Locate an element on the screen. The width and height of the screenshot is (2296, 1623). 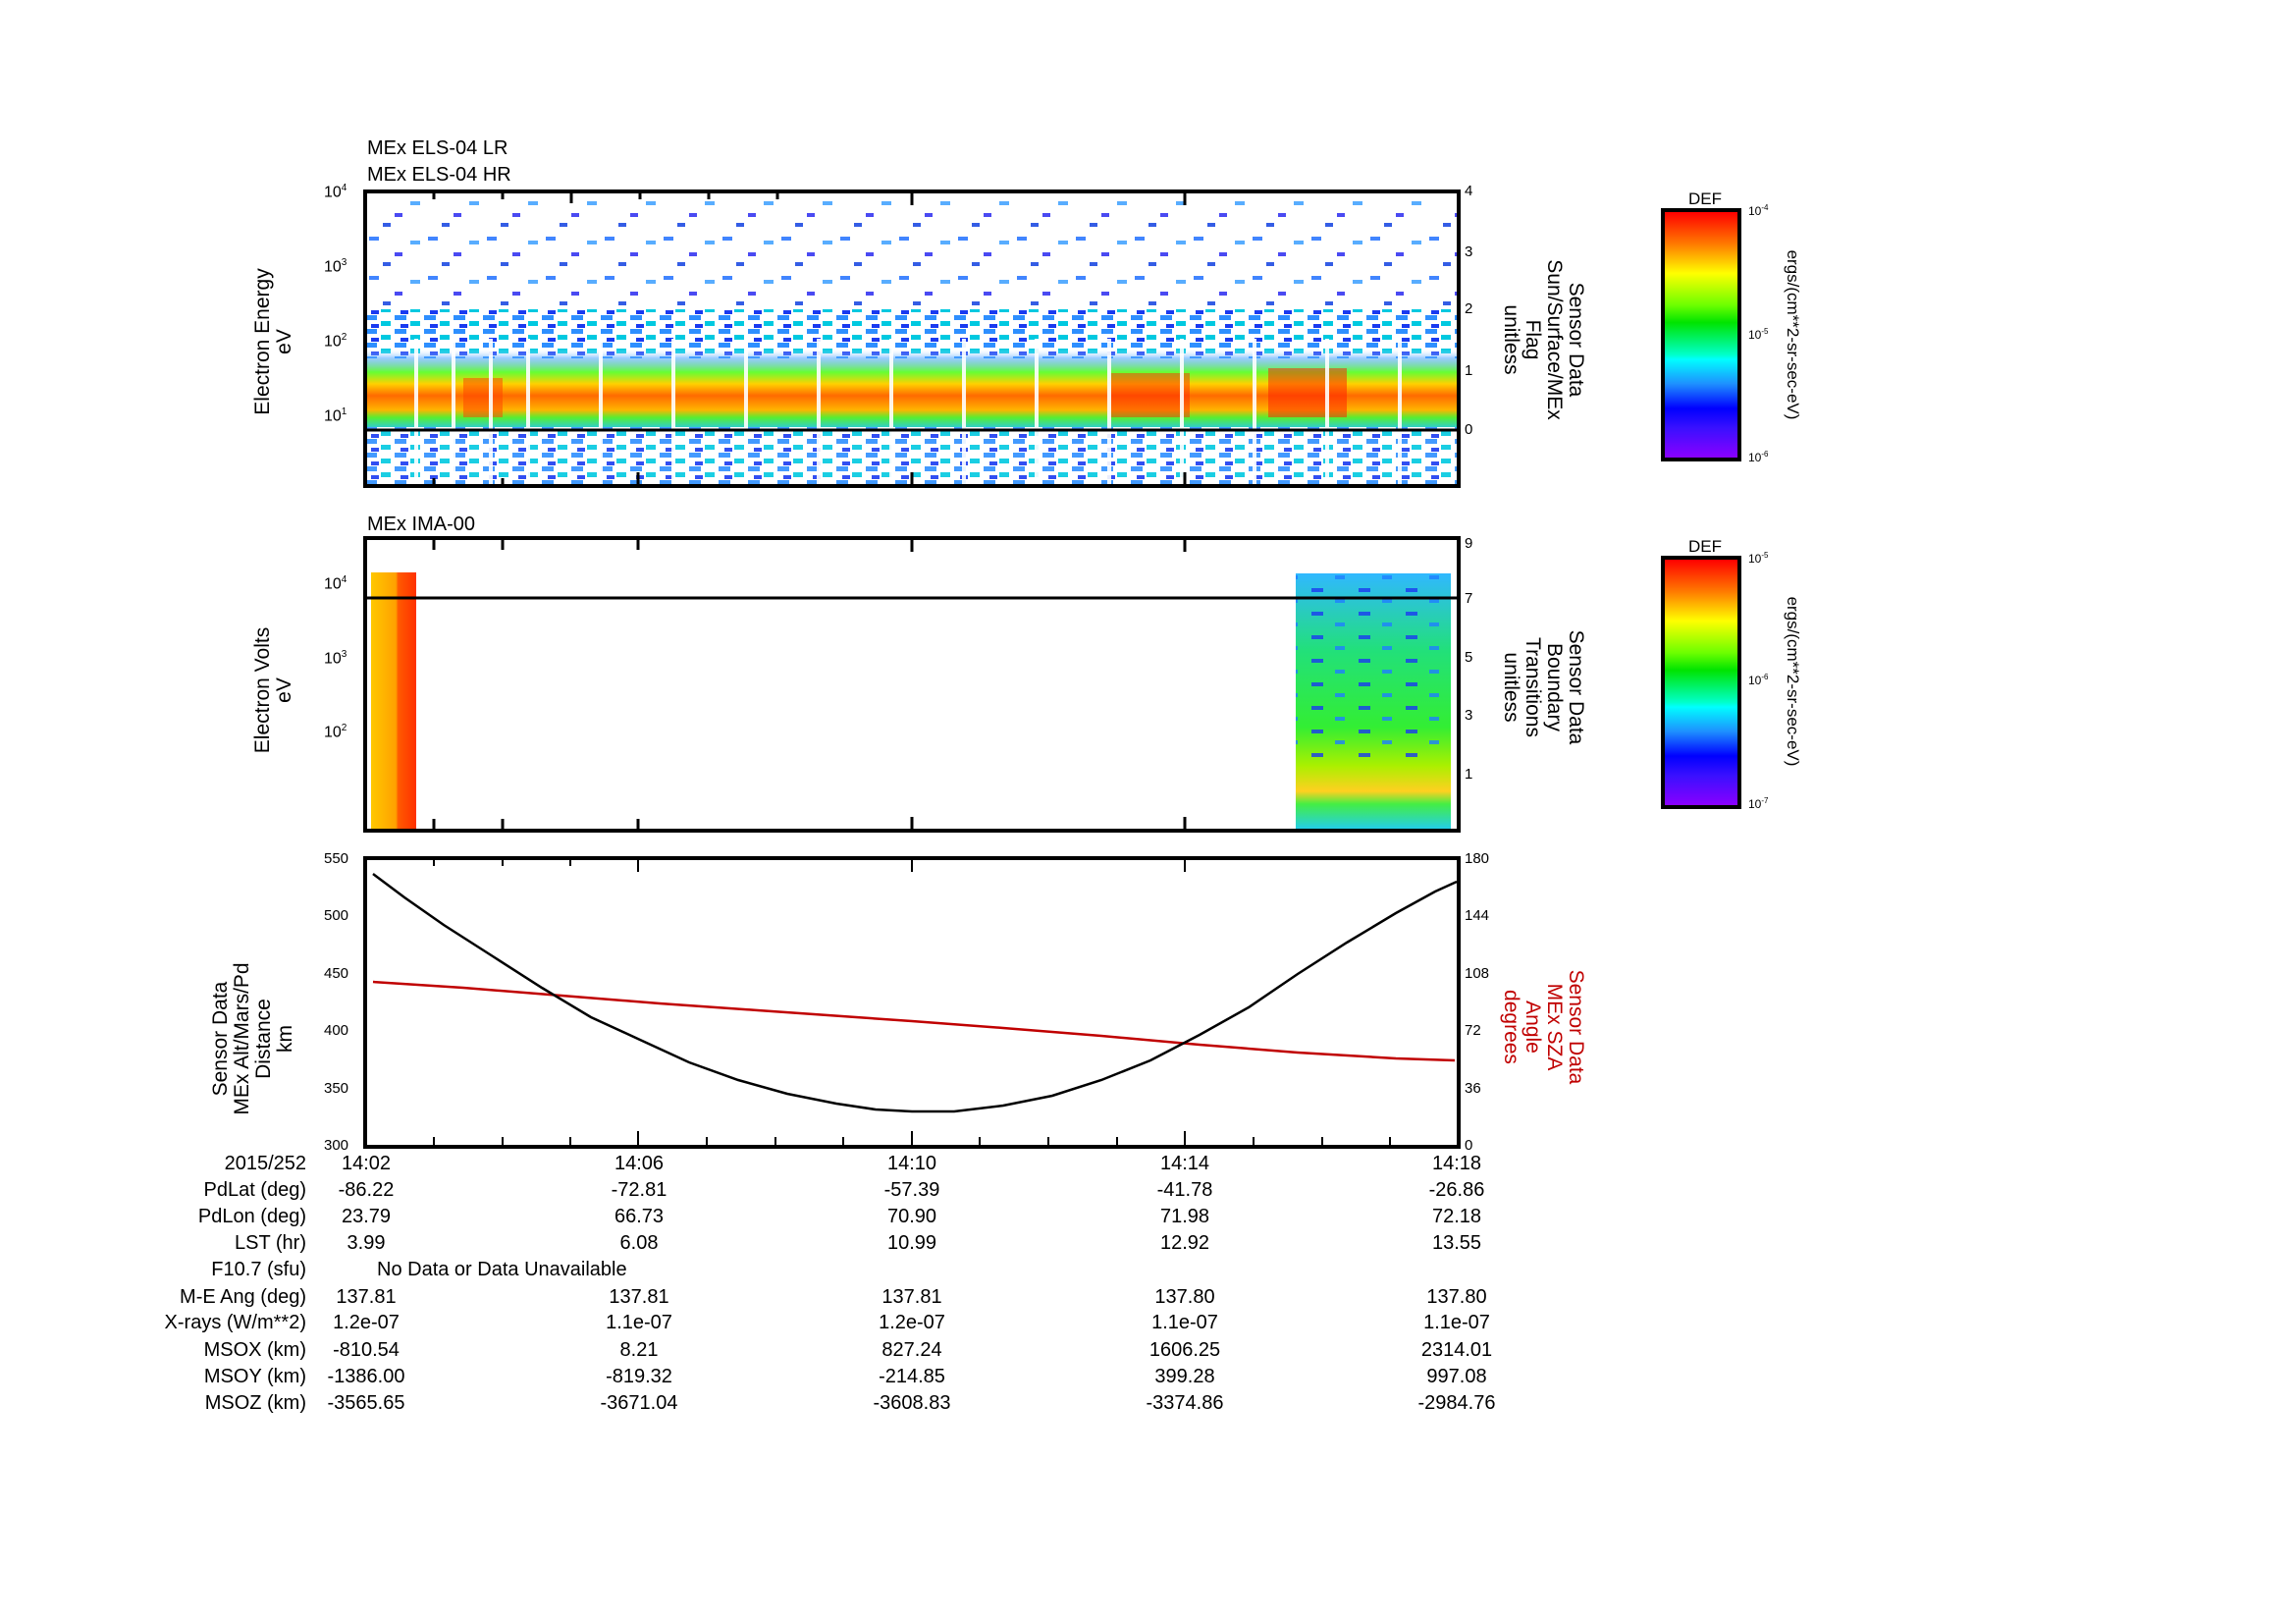
table-cell: -41.78 is located at coordinates (1184, 1190).